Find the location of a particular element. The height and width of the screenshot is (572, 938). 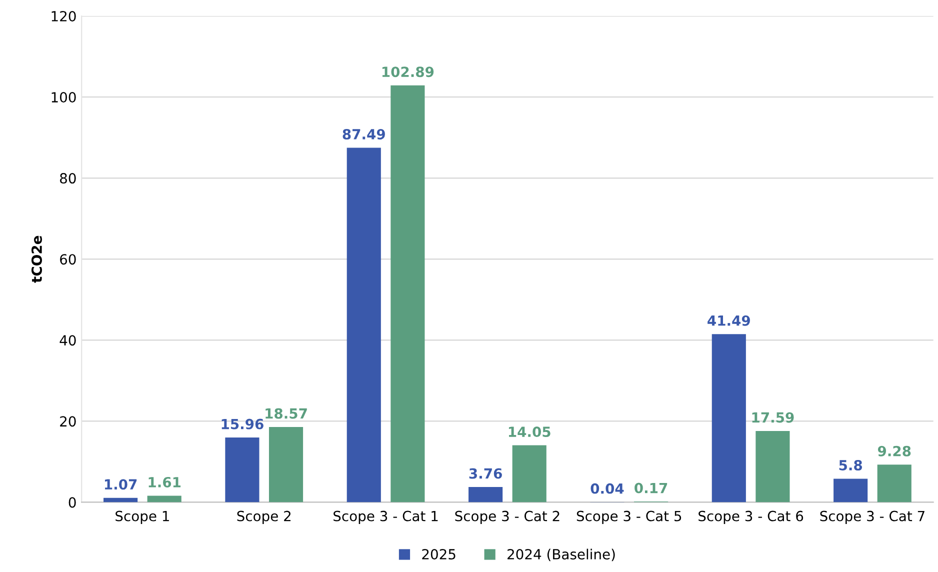

x-tick-label: Scope 3 - Cat 7 is located at coordinates (872, 517).